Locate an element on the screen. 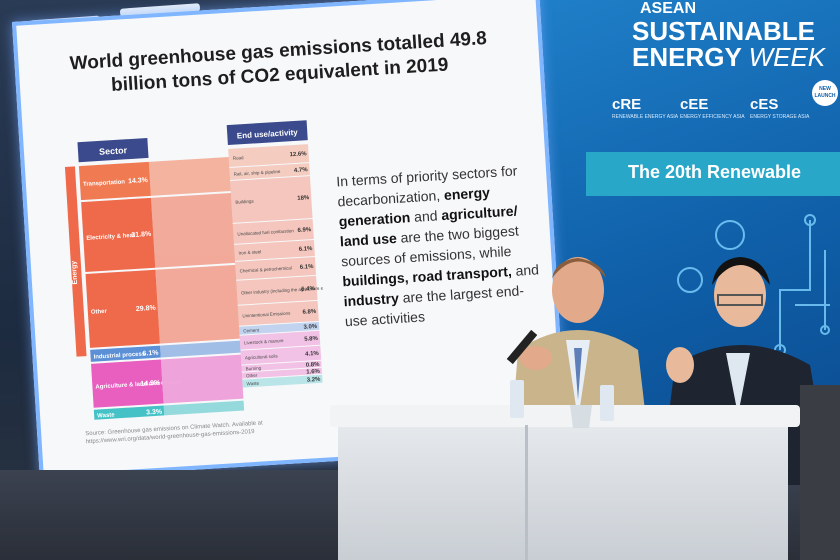 Image resolution: width=840 pixels, height=560 pixels. enduse-value: 5.8% is located at coordinates (311, 339).